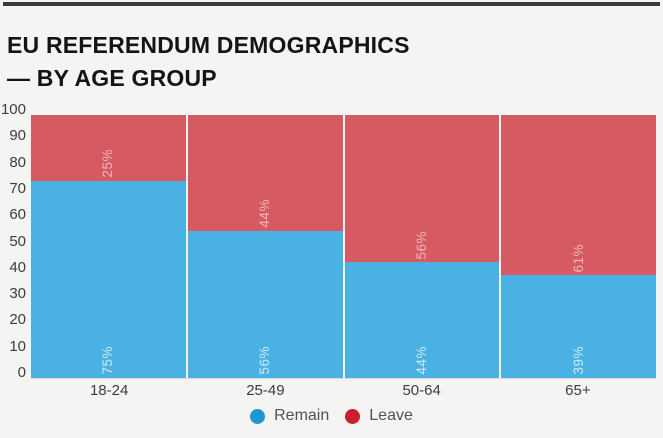 The image size is (663, 438). Describe the element at coordinates (112, 78) in the screenshot. I see `chart-title-line2: — BY AGE GROUP` at that location.